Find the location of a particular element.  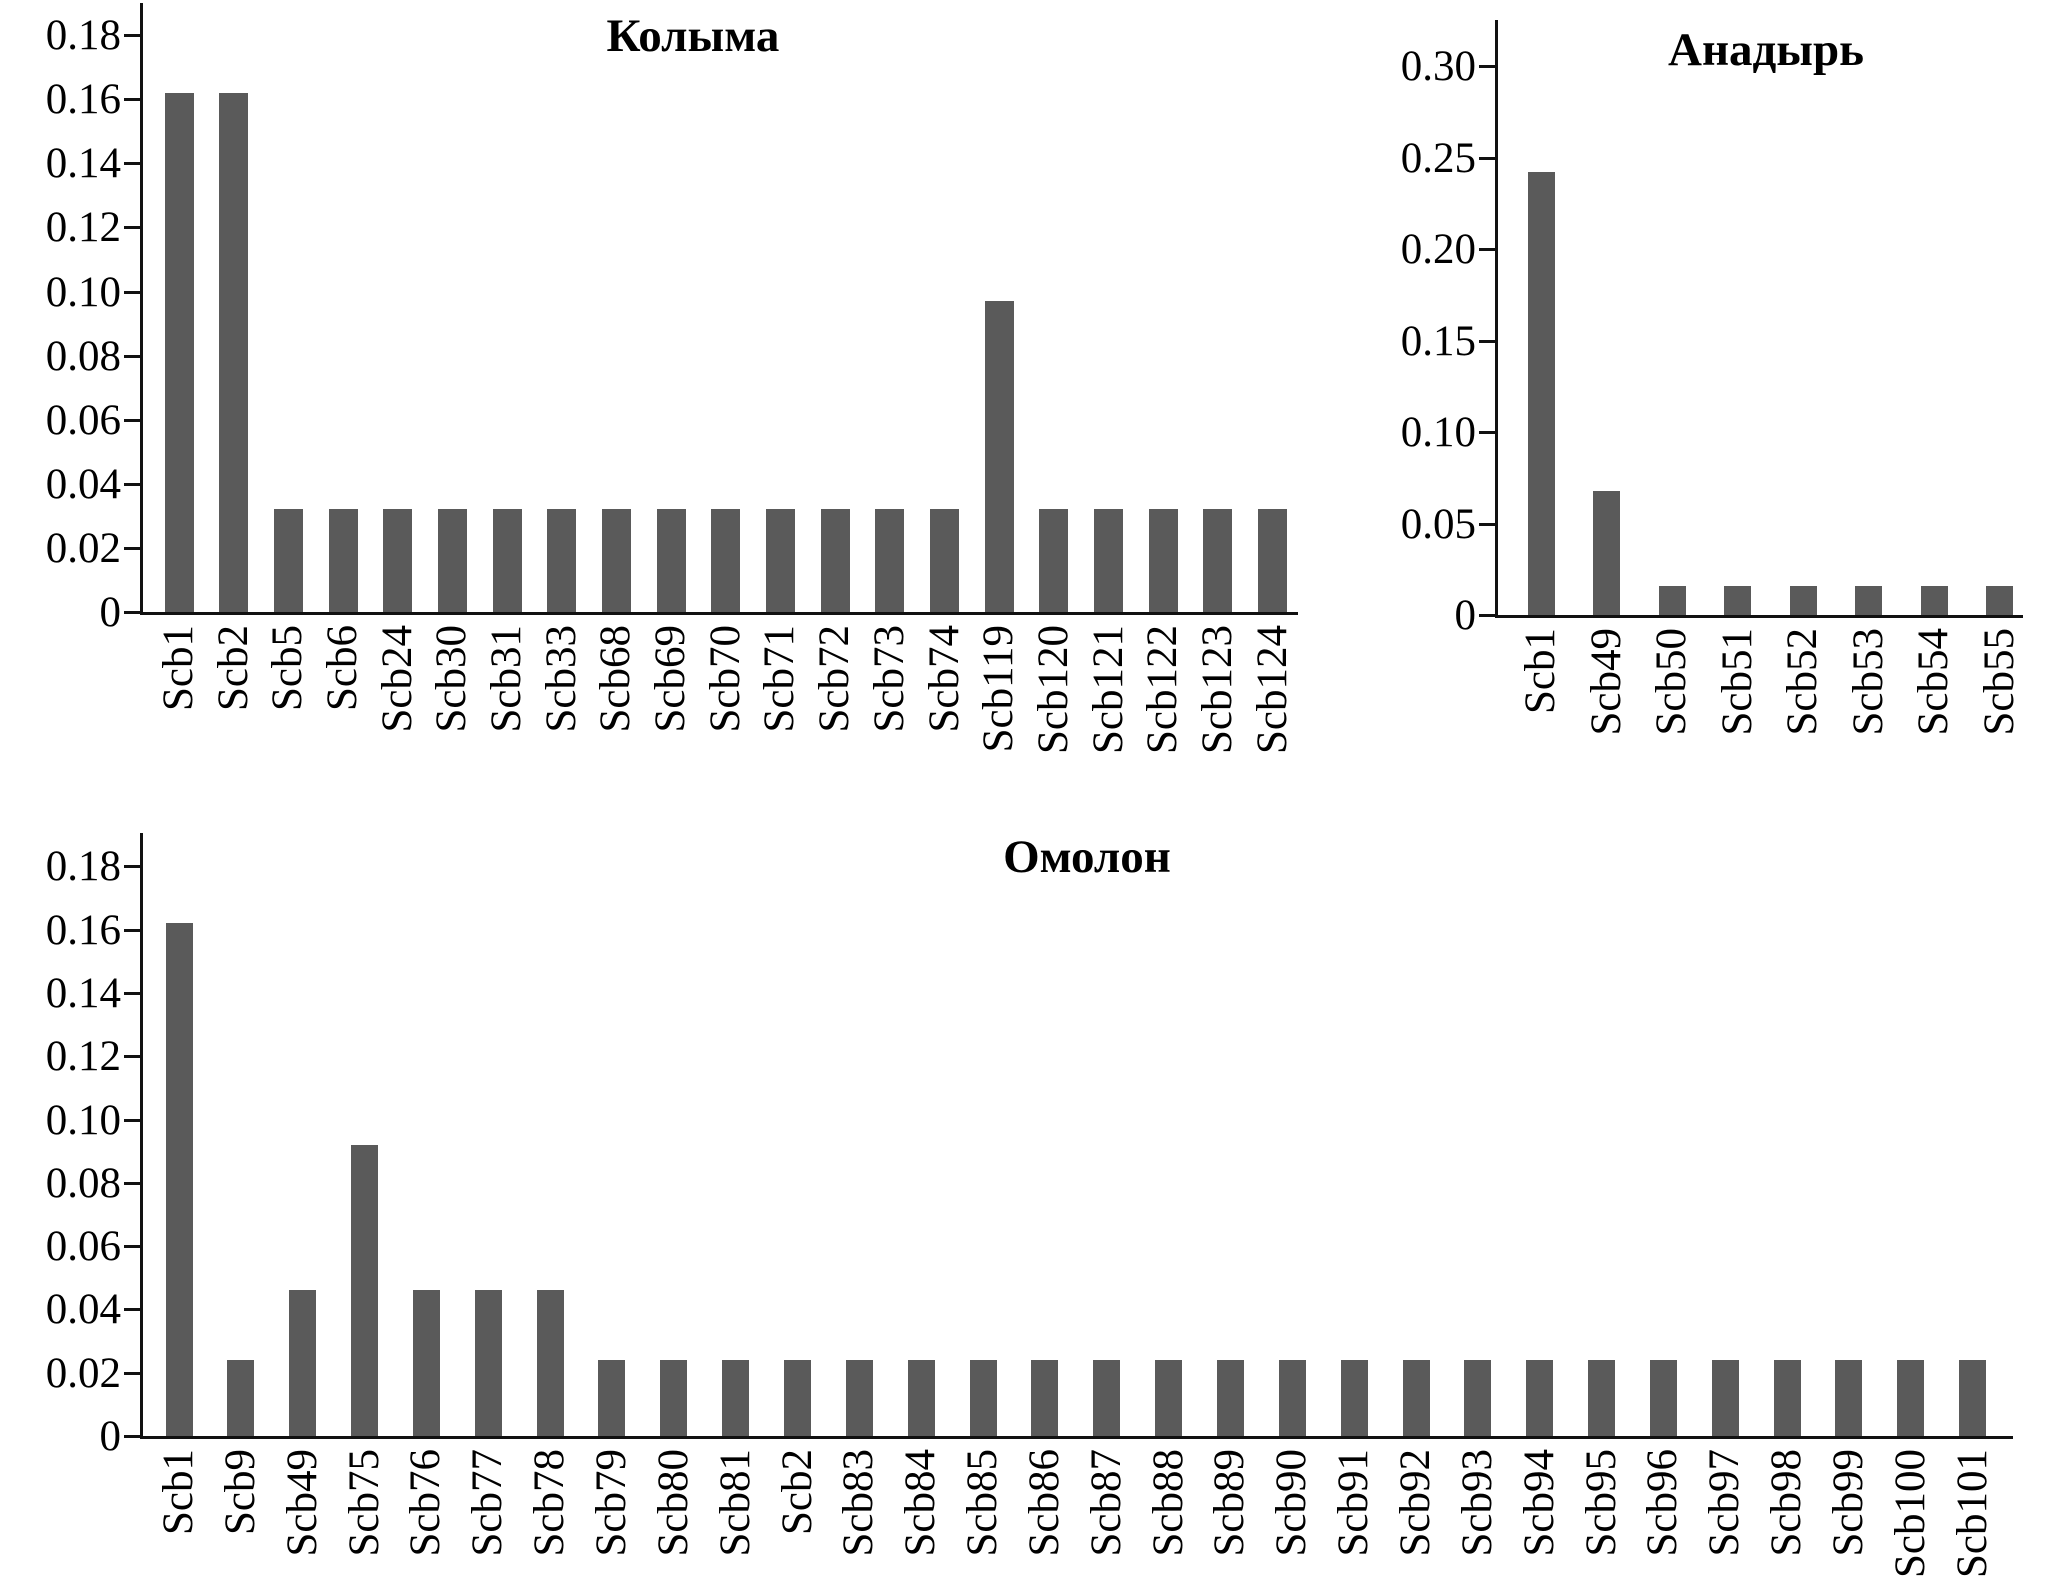

bar-Scb97 is located at coordinates (1725, 1398).